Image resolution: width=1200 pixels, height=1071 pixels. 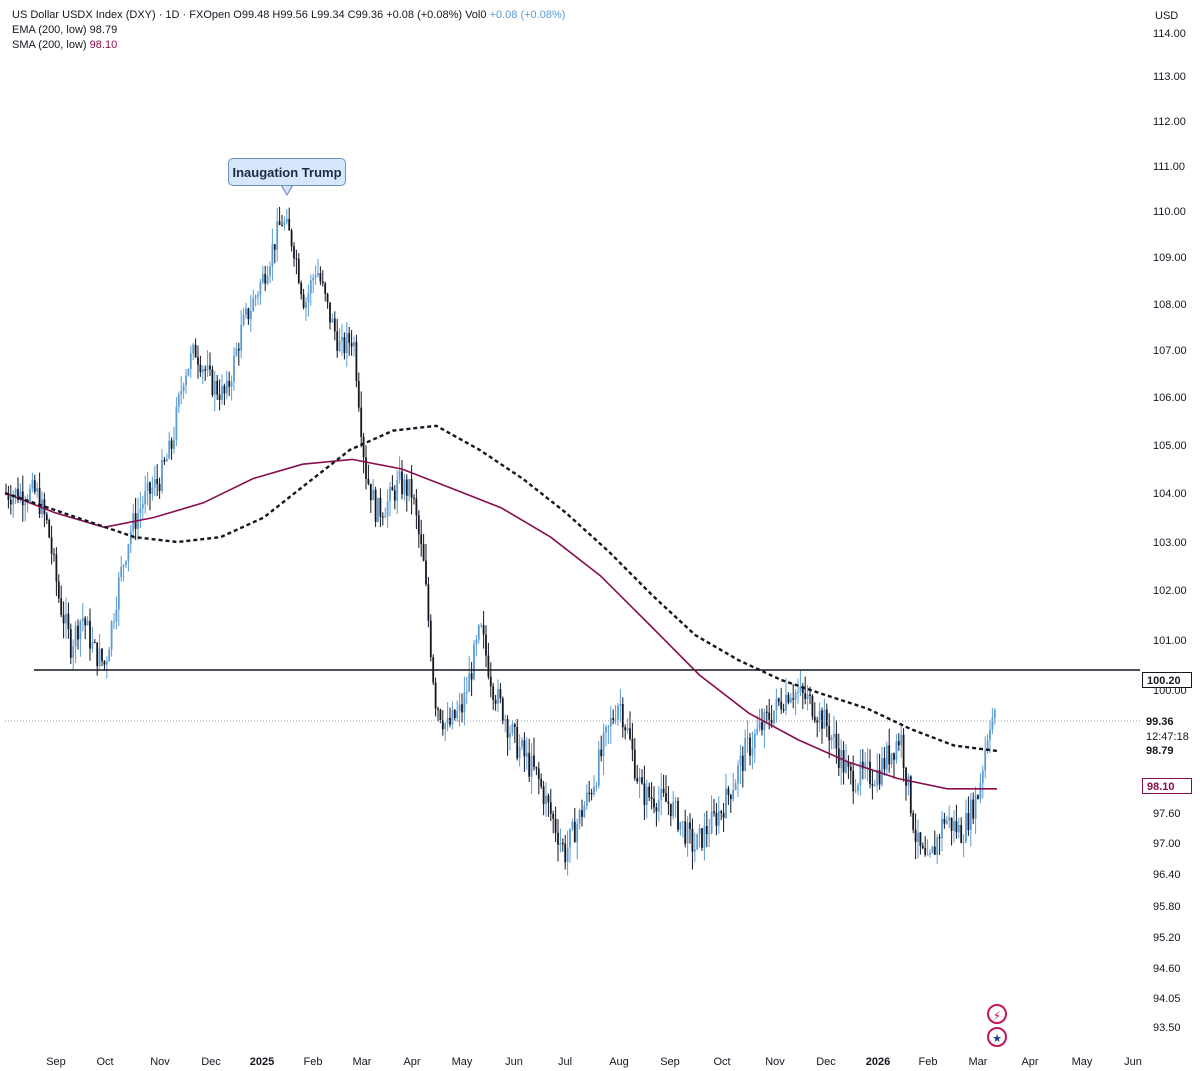 What do you see at coordinates (565, 1062) in the screenshot?
I see `x-tick-label: Jul` at bounding box center [565, 1062].